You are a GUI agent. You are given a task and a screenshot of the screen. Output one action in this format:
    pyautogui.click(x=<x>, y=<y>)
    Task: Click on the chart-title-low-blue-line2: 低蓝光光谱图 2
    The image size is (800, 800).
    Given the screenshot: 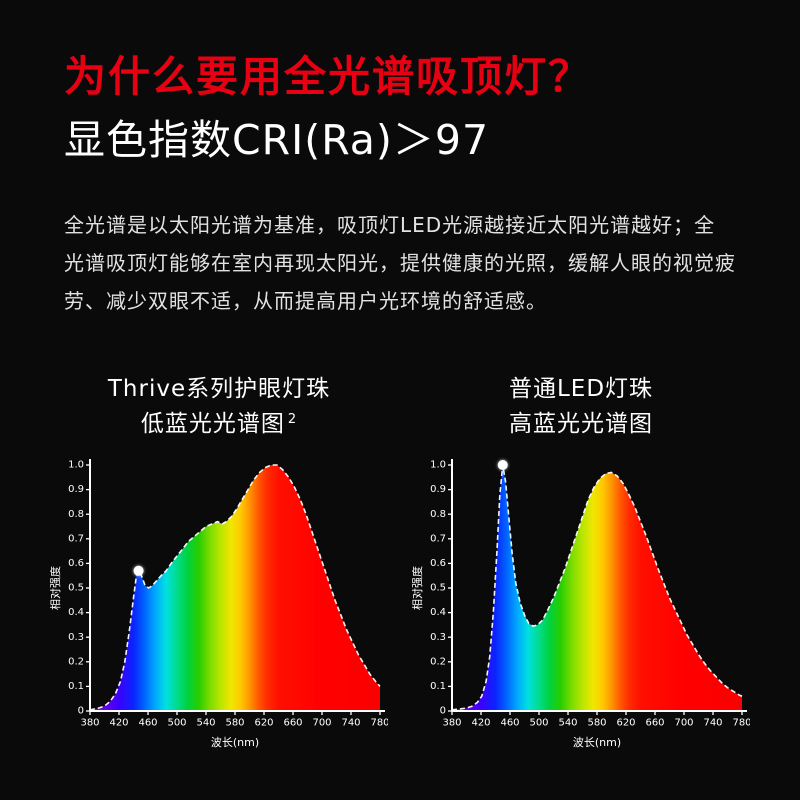 What is the action you would take?
    pyautogui.click(x=219, y=425)
    